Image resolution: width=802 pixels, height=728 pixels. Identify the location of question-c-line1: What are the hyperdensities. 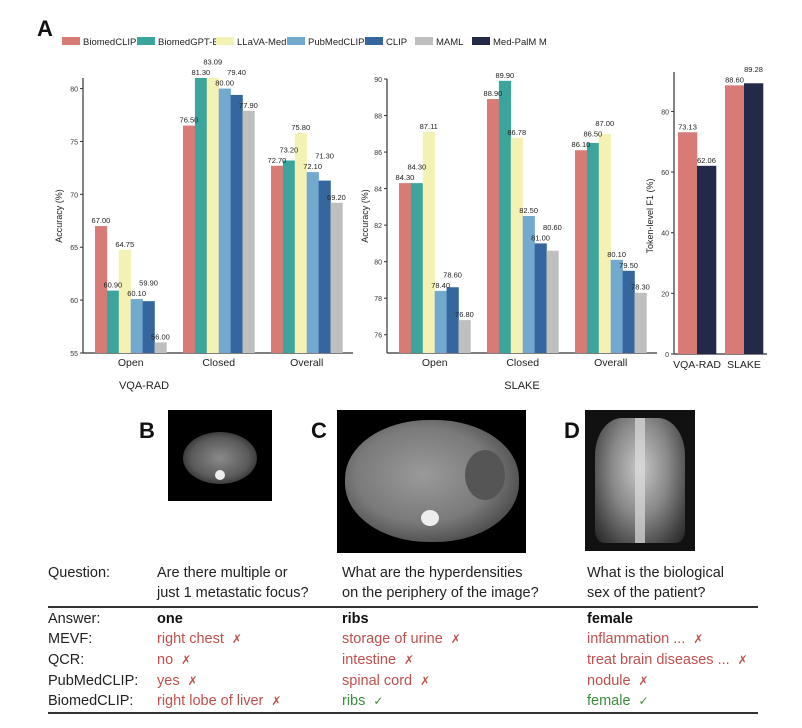
(432, 573).